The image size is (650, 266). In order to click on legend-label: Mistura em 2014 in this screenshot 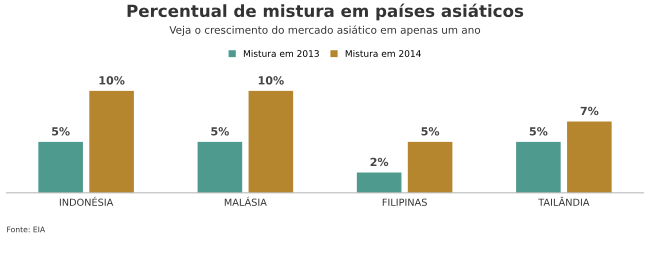, I will do `click(383, 53)`.